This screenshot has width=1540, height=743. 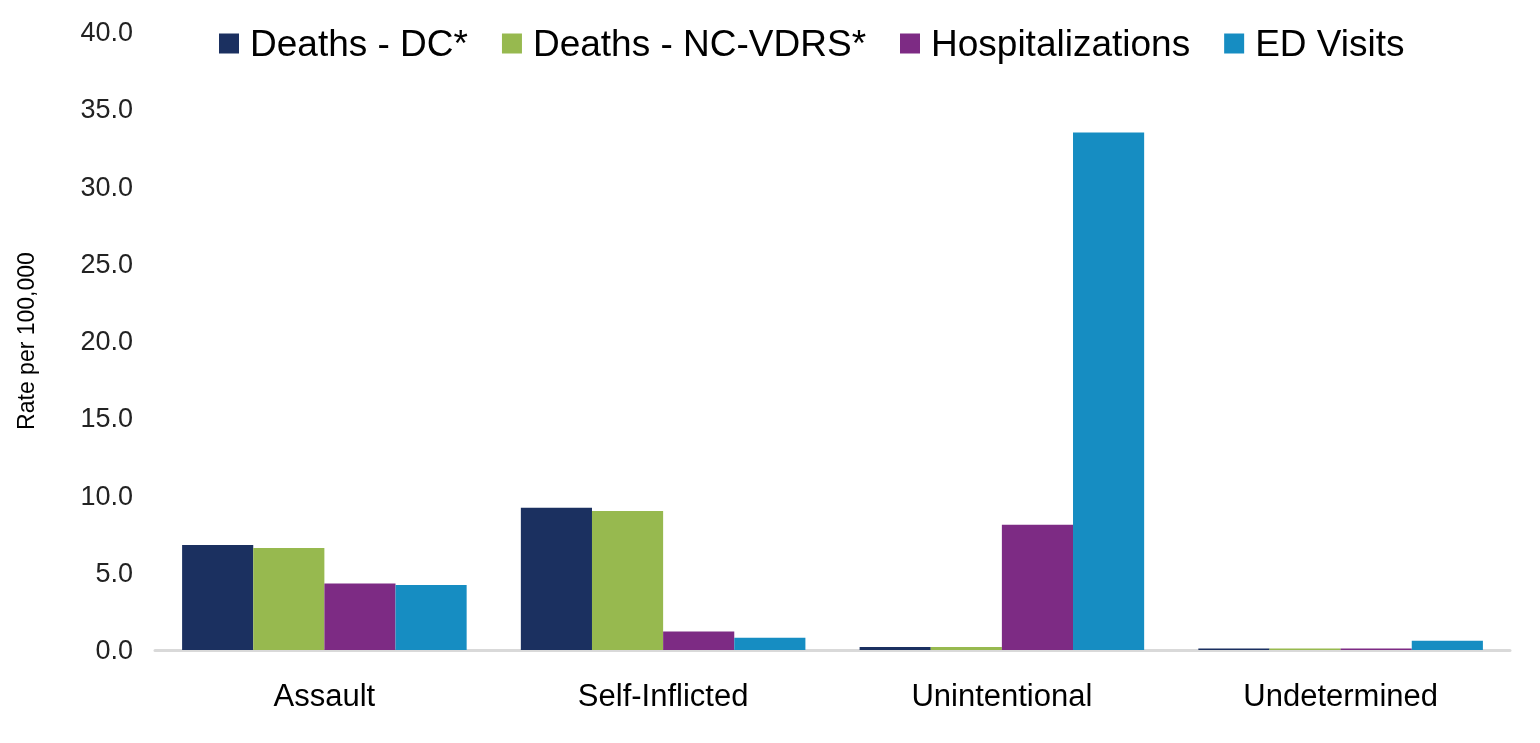 What do you see at coordinates (359, 43) in the screenshot?
I see `legend-label: Deaths - DC*` at bounding box center [359, 43].